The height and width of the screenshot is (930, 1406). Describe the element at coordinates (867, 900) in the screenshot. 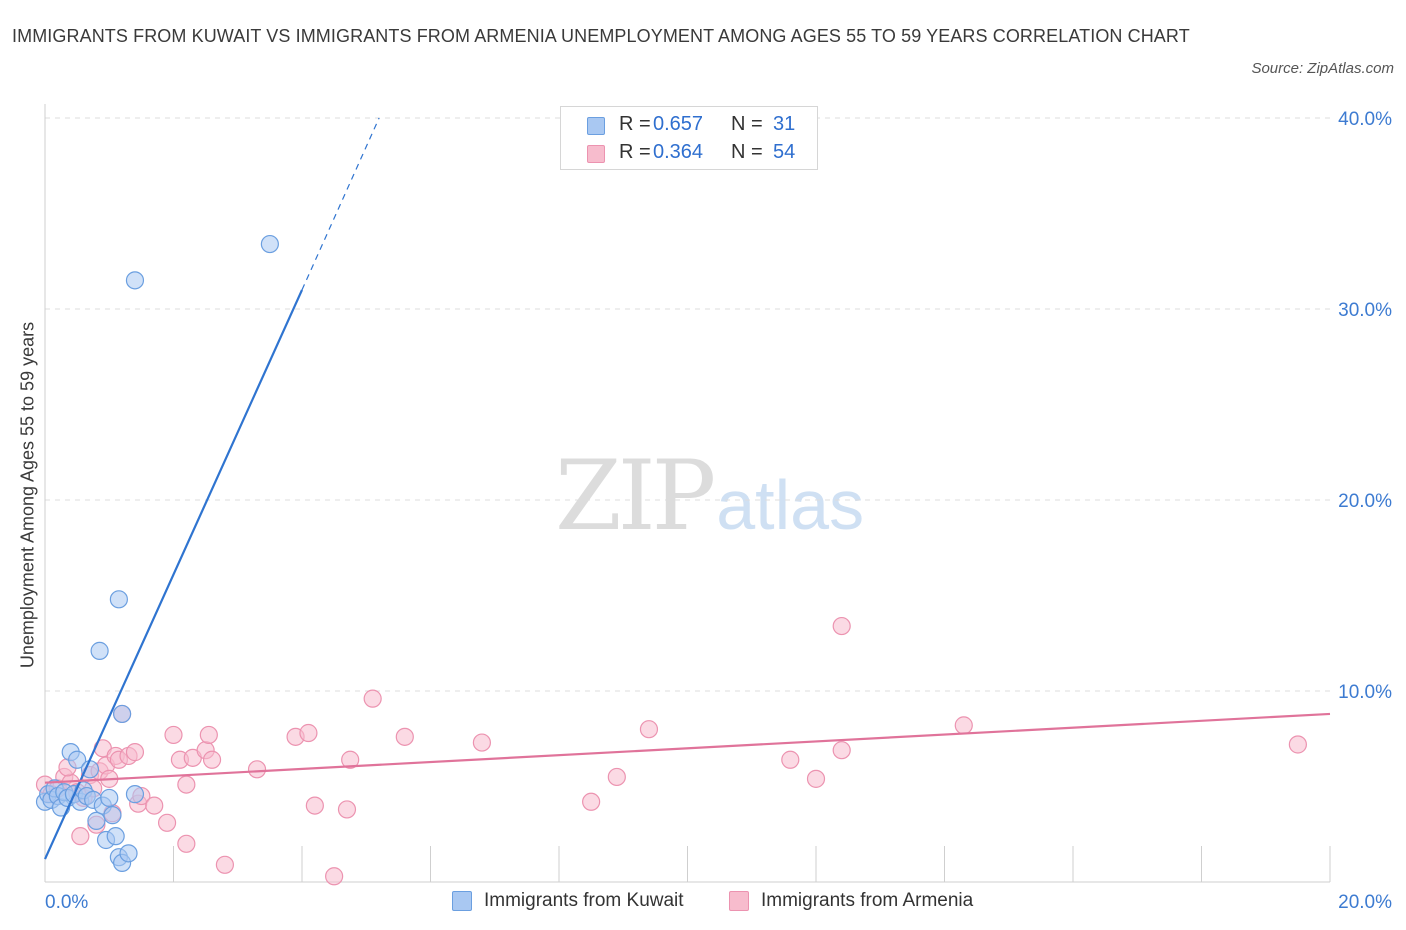

I see `bottom-legend-label-armenia: Immigrants from Armenia` at that location.